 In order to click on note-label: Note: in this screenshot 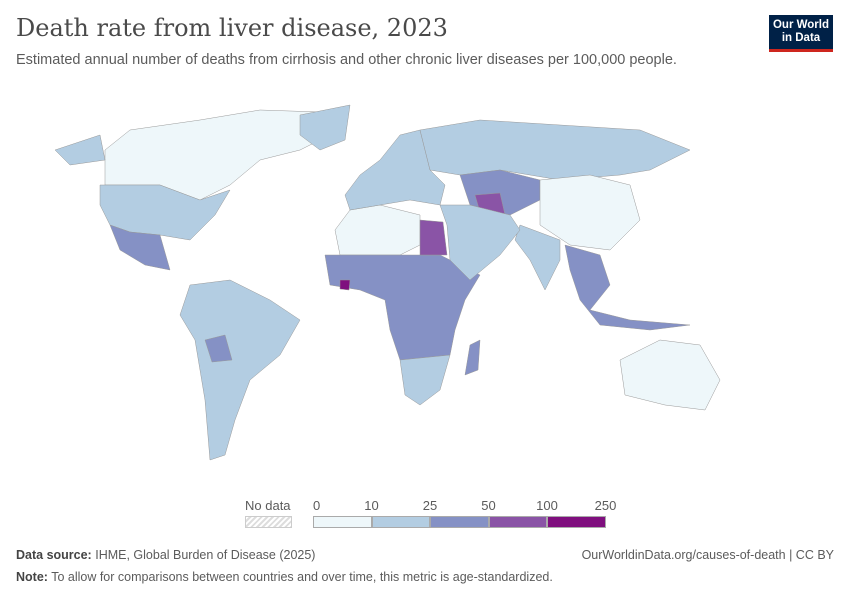, I will do `click(32, 577)`.